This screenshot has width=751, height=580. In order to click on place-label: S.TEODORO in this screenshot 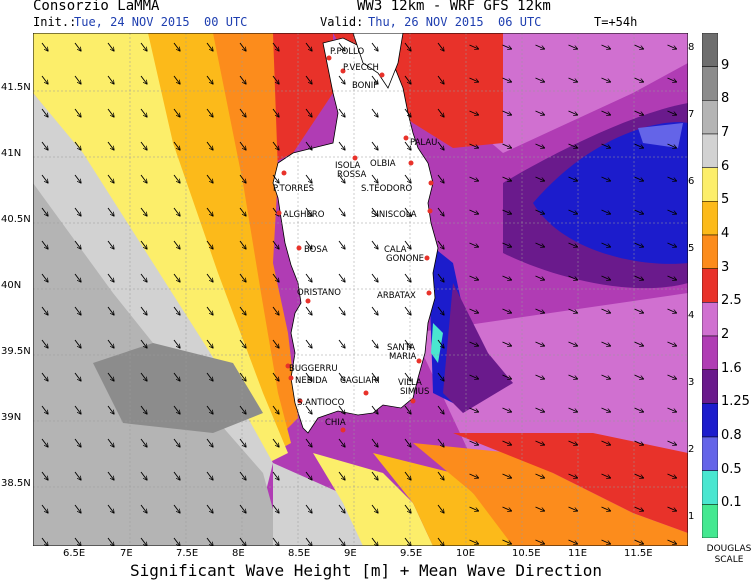, I will do `click(386, 189)`.